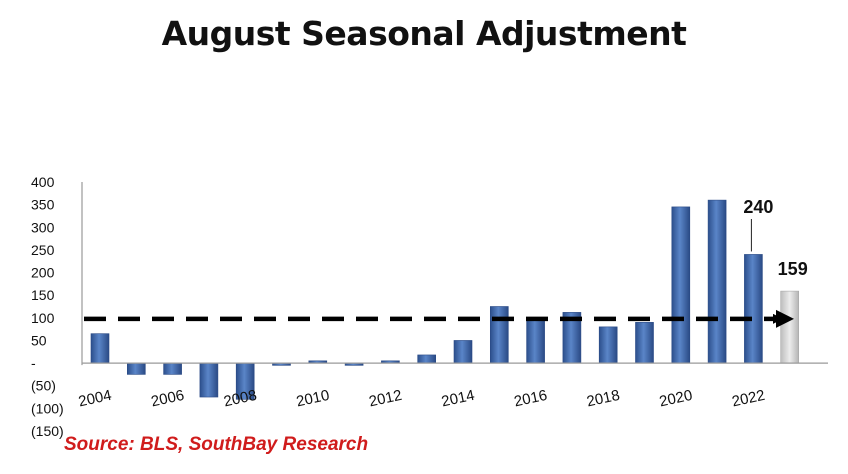 This screenshot has height=474, width=848. I want to click on x-tick-label: 2014, so click(458, 399).